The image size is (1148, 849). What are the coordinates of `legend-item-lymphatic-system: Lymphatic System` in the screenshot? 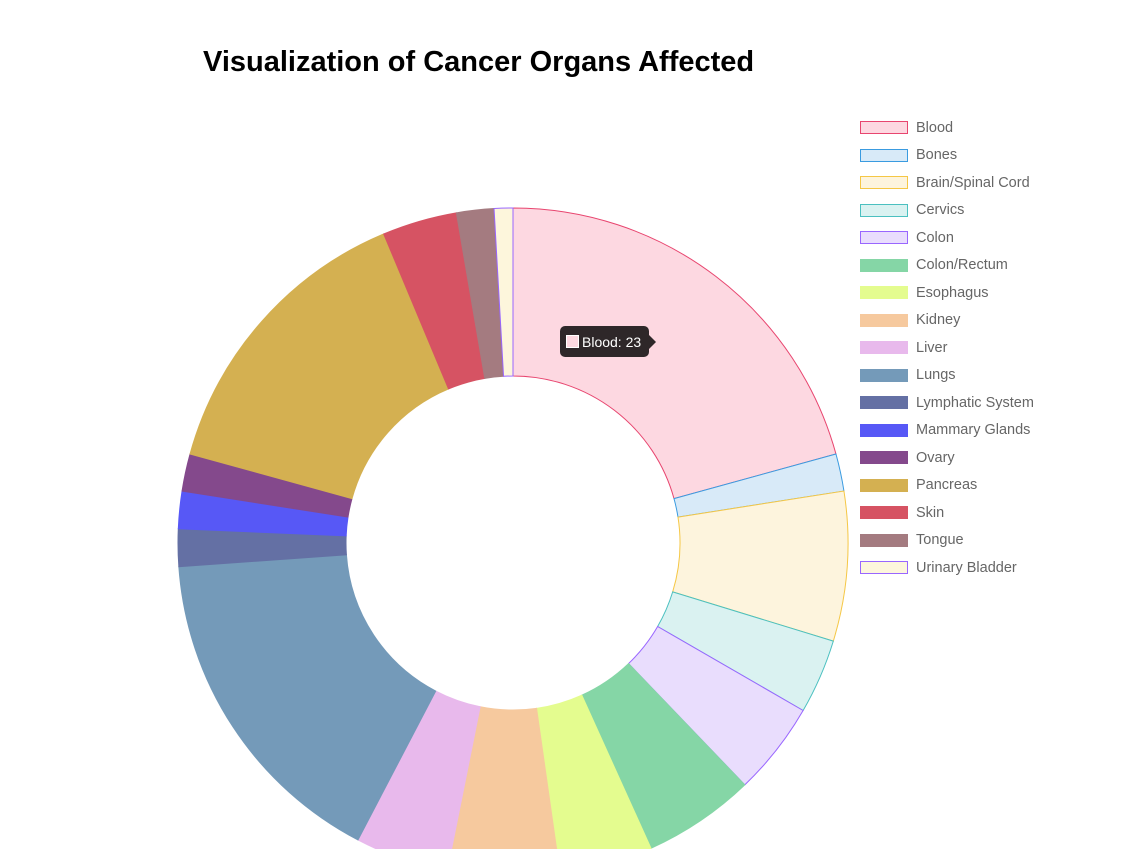 It's located at (980, 403).